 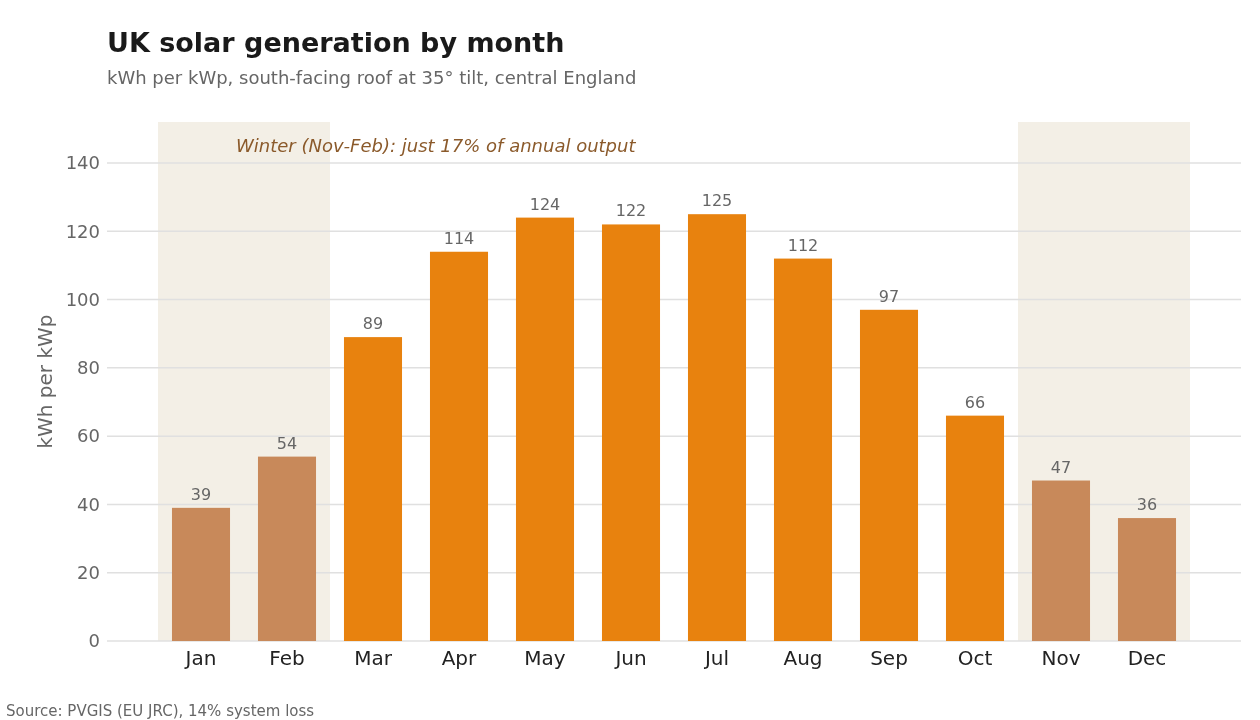 What do you see at coordinates (373, 324) in the screenshot?
I see `data-label: 89` at bounding box center [373, 324].